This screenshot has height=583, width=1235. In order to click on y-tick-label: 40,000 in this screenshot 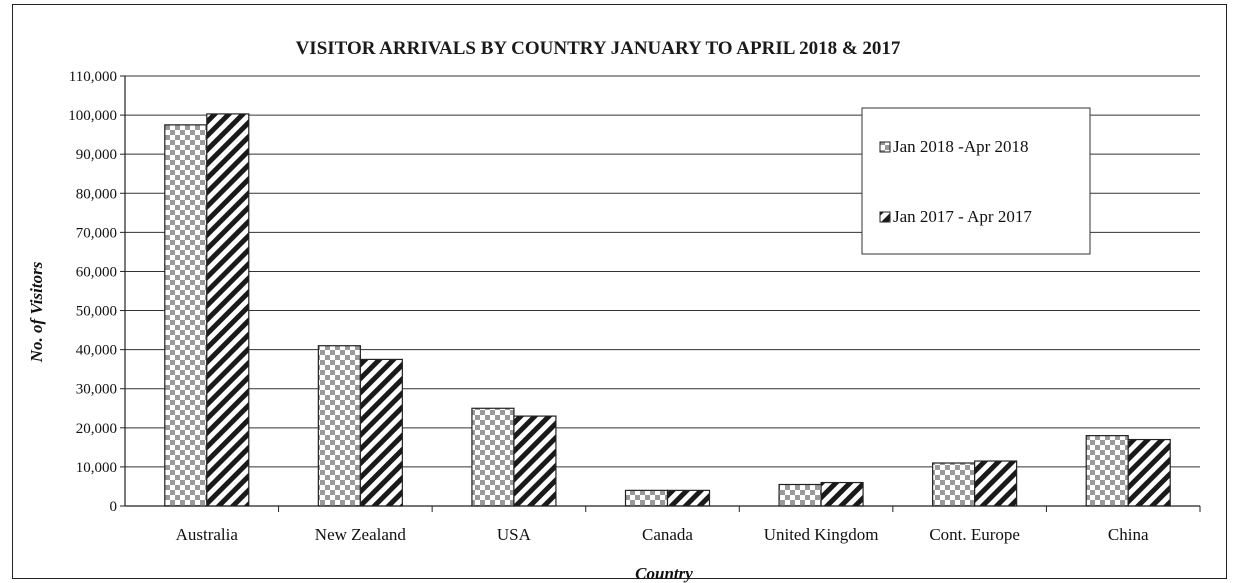, I will do `click(96, 351)`.